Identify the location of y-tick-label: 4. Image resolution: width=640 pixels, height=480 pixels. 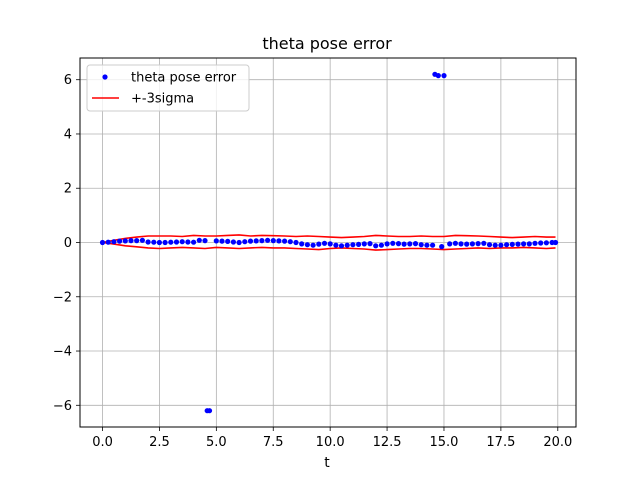
(68, 134).